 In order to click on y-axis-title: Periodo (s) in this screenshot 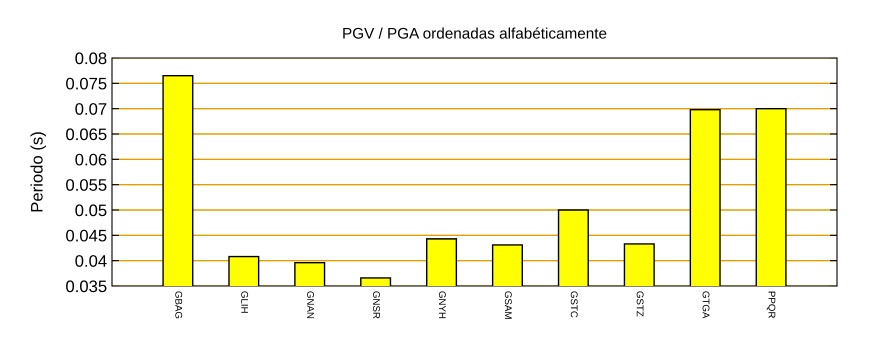, I will do `click(38, 172)`.